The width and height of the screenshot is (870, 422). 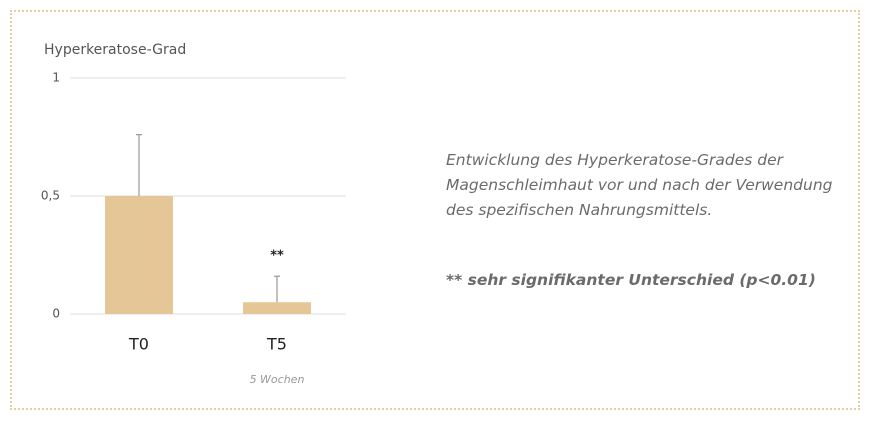 What do you see at coordinates (277, 379) in the screenshot?
I see `category-note: 5 Wochen` at bounding box center [277, 379].